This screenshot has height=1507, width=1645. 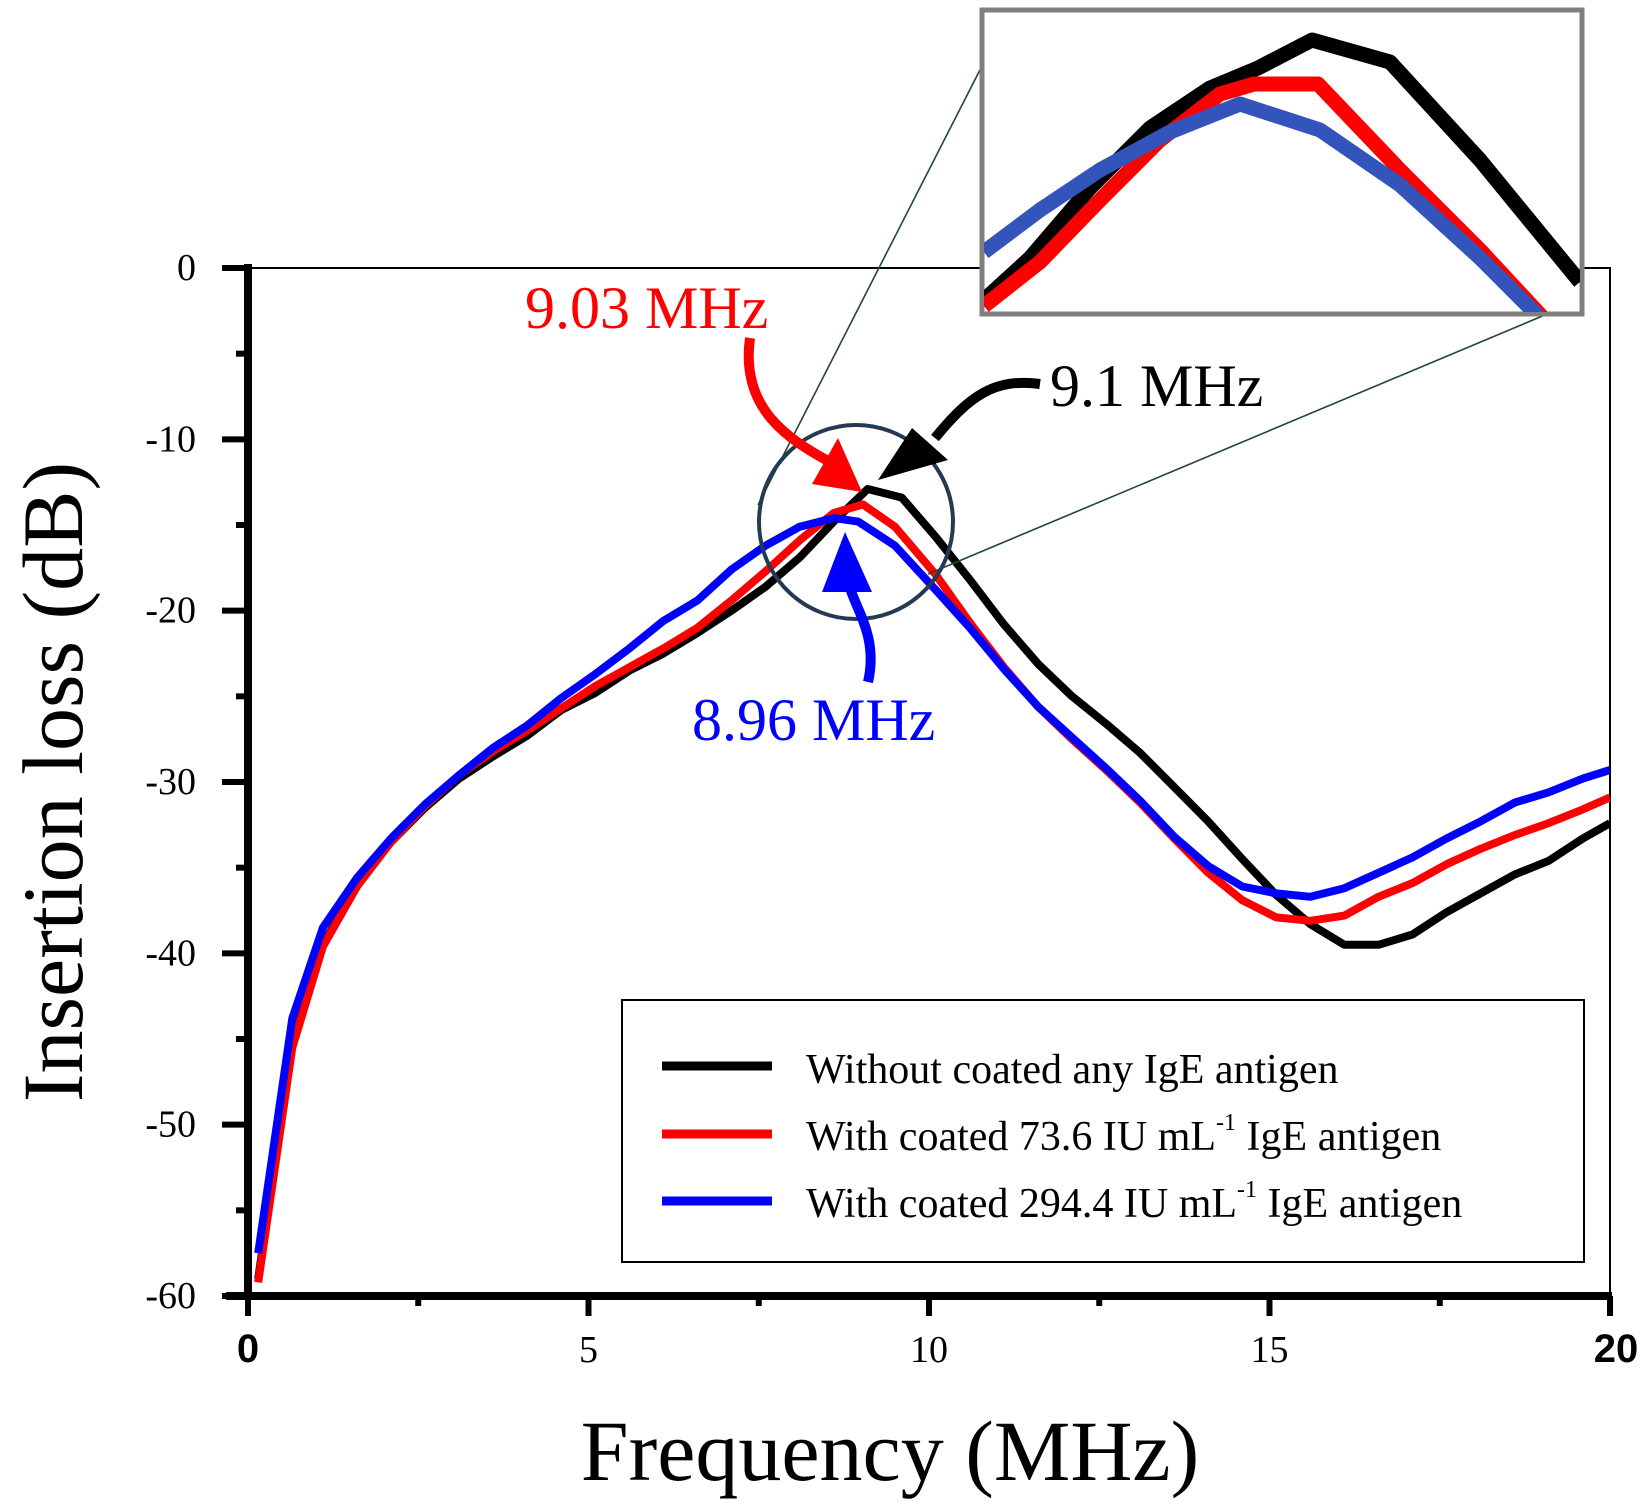 I want to click on zoom-inset, so click(x=1282, y=162).